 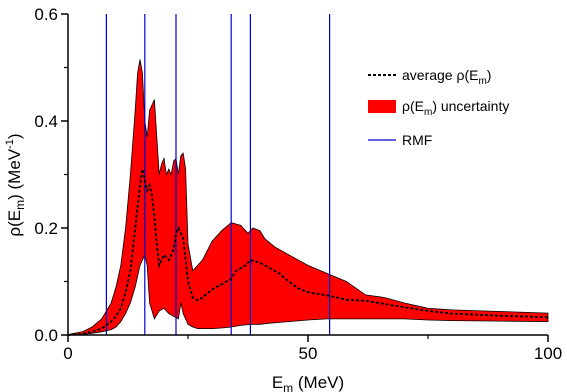 I want to click on legend: average ρ(Em) ρ(Em) uncertainty RMF, so click(x=438, y=107).